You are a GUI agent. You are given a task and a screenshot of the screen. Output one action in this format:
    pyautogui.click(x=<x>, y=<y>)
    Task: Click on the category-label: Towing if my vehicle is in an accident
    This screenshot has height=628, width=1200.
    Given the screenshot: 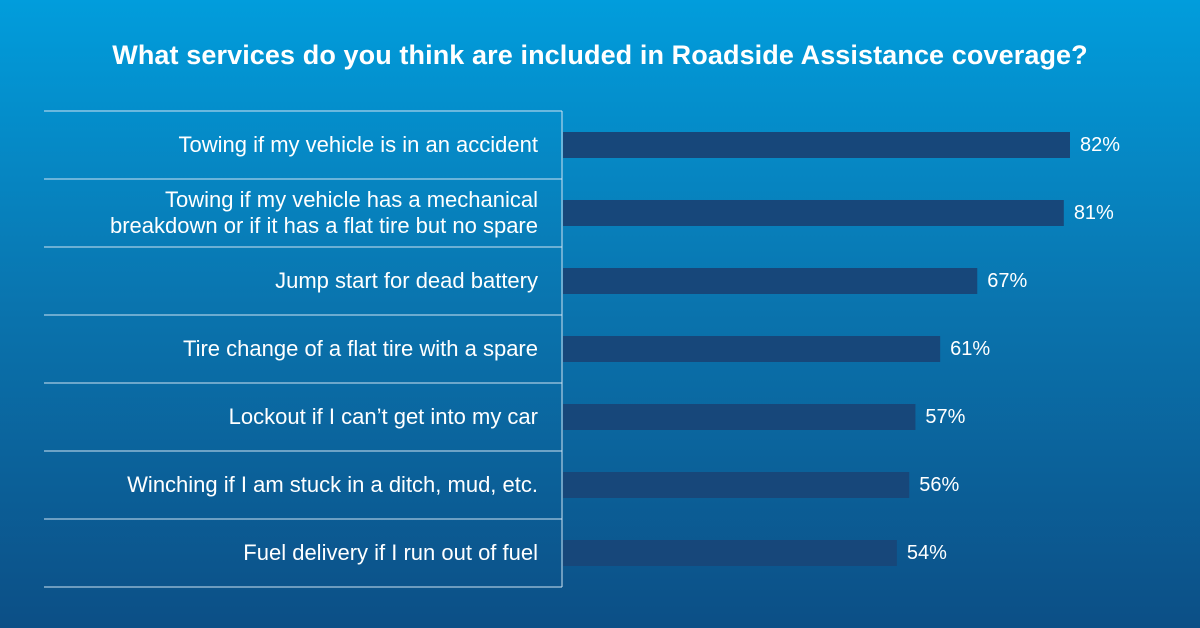 What is the action you would take?
    pyautogui.click(x=278, y=145)
    